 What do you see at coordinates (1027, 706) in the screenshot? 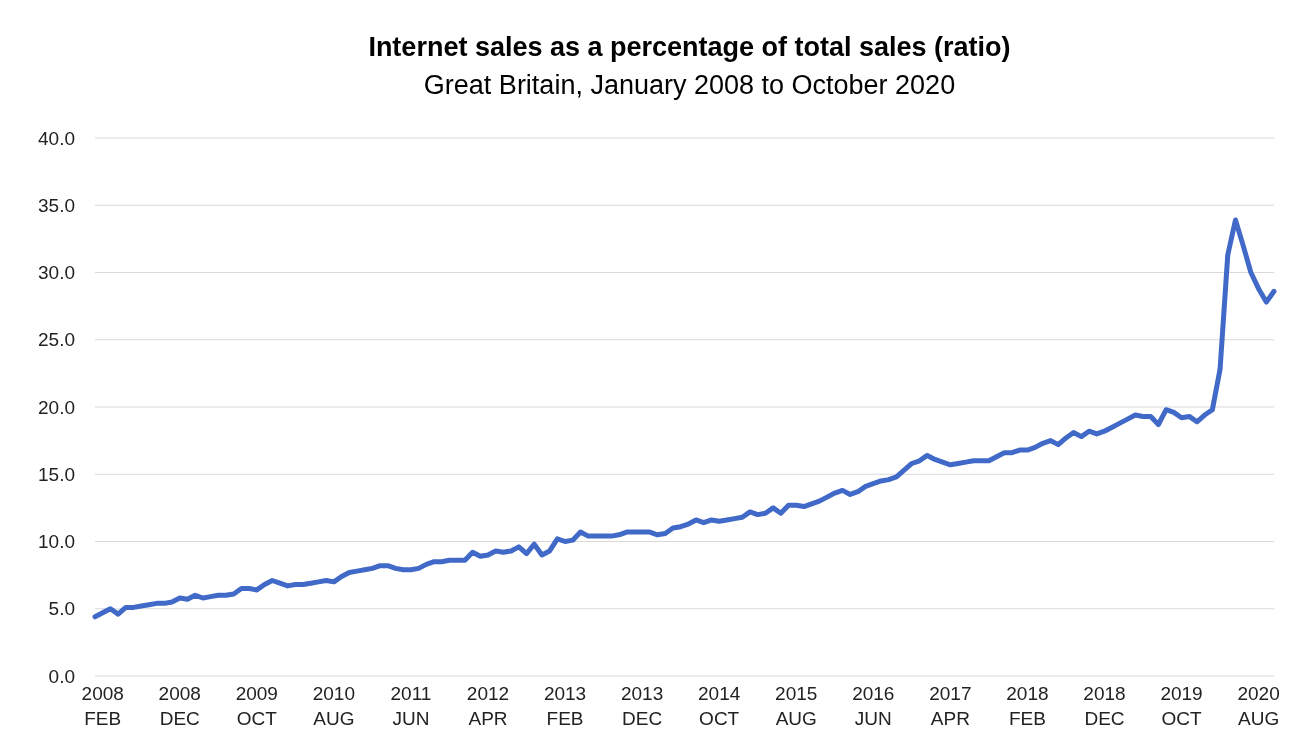
I see `x-tick-label: 2018 FEB` at bounding box center [1027, 706].